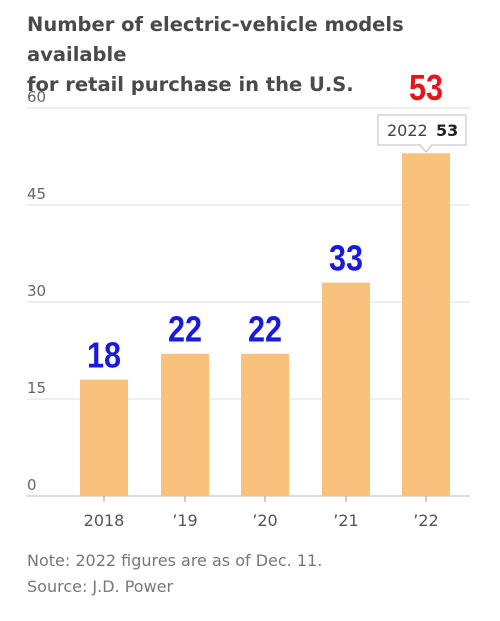 This screenshot has width=500, height=621. I want to click on tooltip-pointer, so click(426, 148).